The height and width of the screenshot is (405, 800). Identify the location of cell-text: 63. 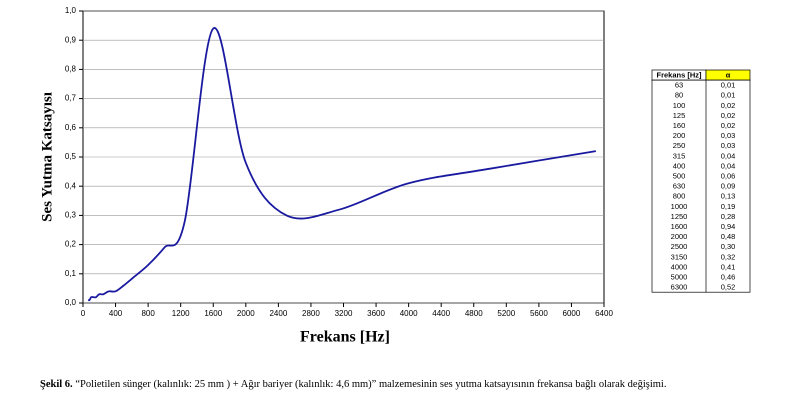
(679, 85).